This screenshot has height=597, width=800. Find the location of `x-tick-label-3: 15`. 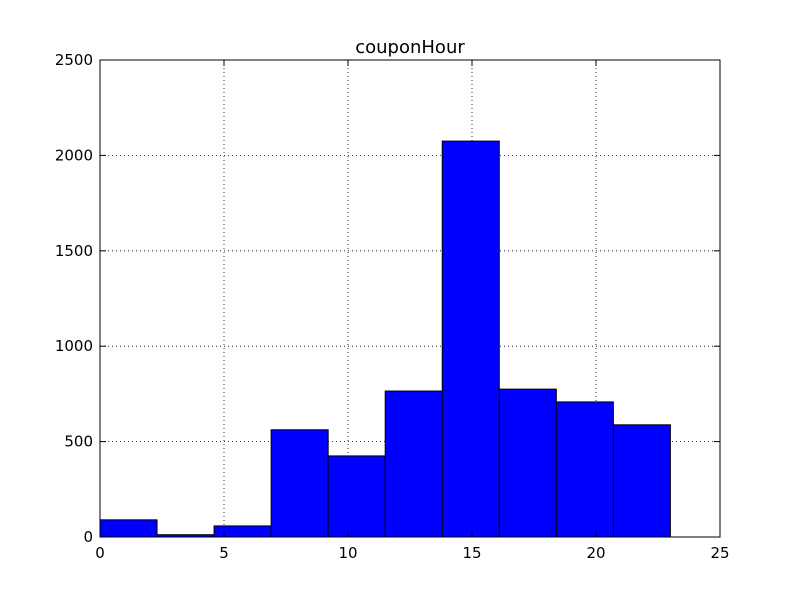

x-tick-label-3: 15 is located at coordinates (471, 553).